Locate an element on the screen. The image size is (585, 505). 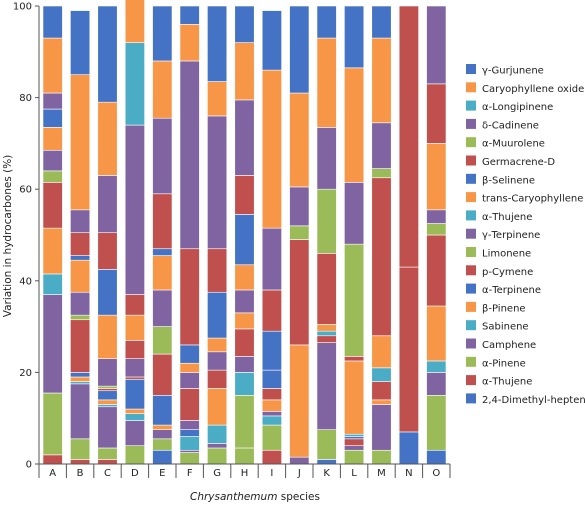
legend-item: γ-Terpinene is located at coordinates (503, 234).